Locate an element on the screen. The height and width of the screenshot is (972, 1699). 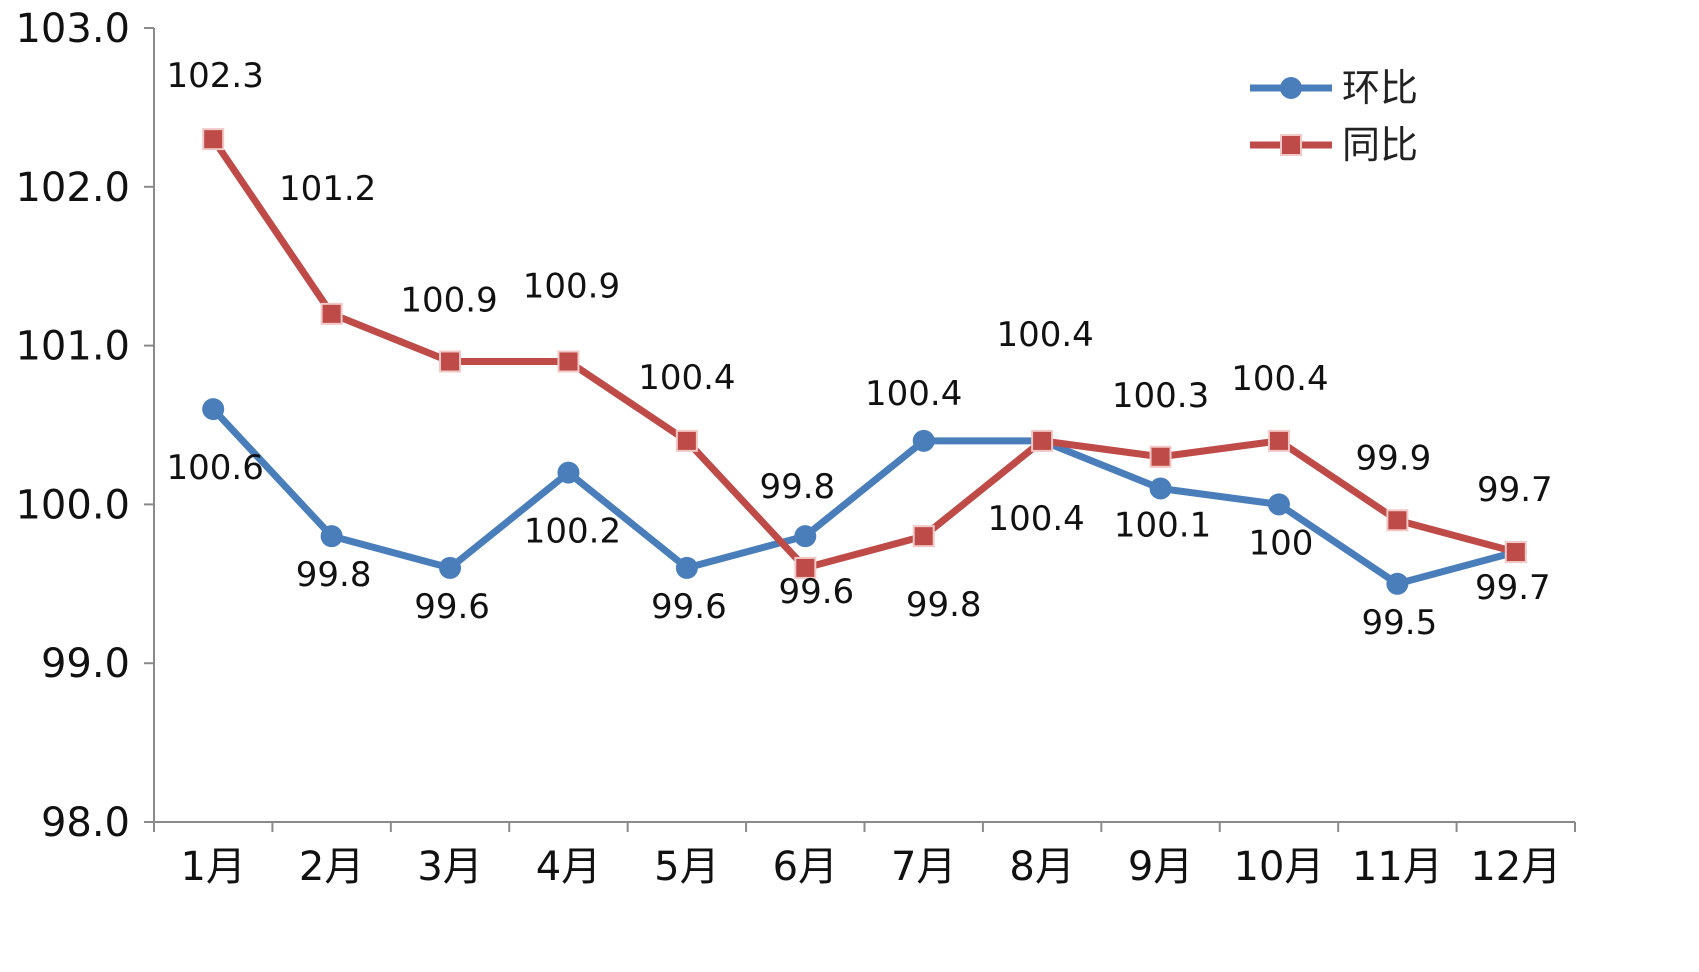
x-tick-label: 12月 is located at coordinates (1515, 867).